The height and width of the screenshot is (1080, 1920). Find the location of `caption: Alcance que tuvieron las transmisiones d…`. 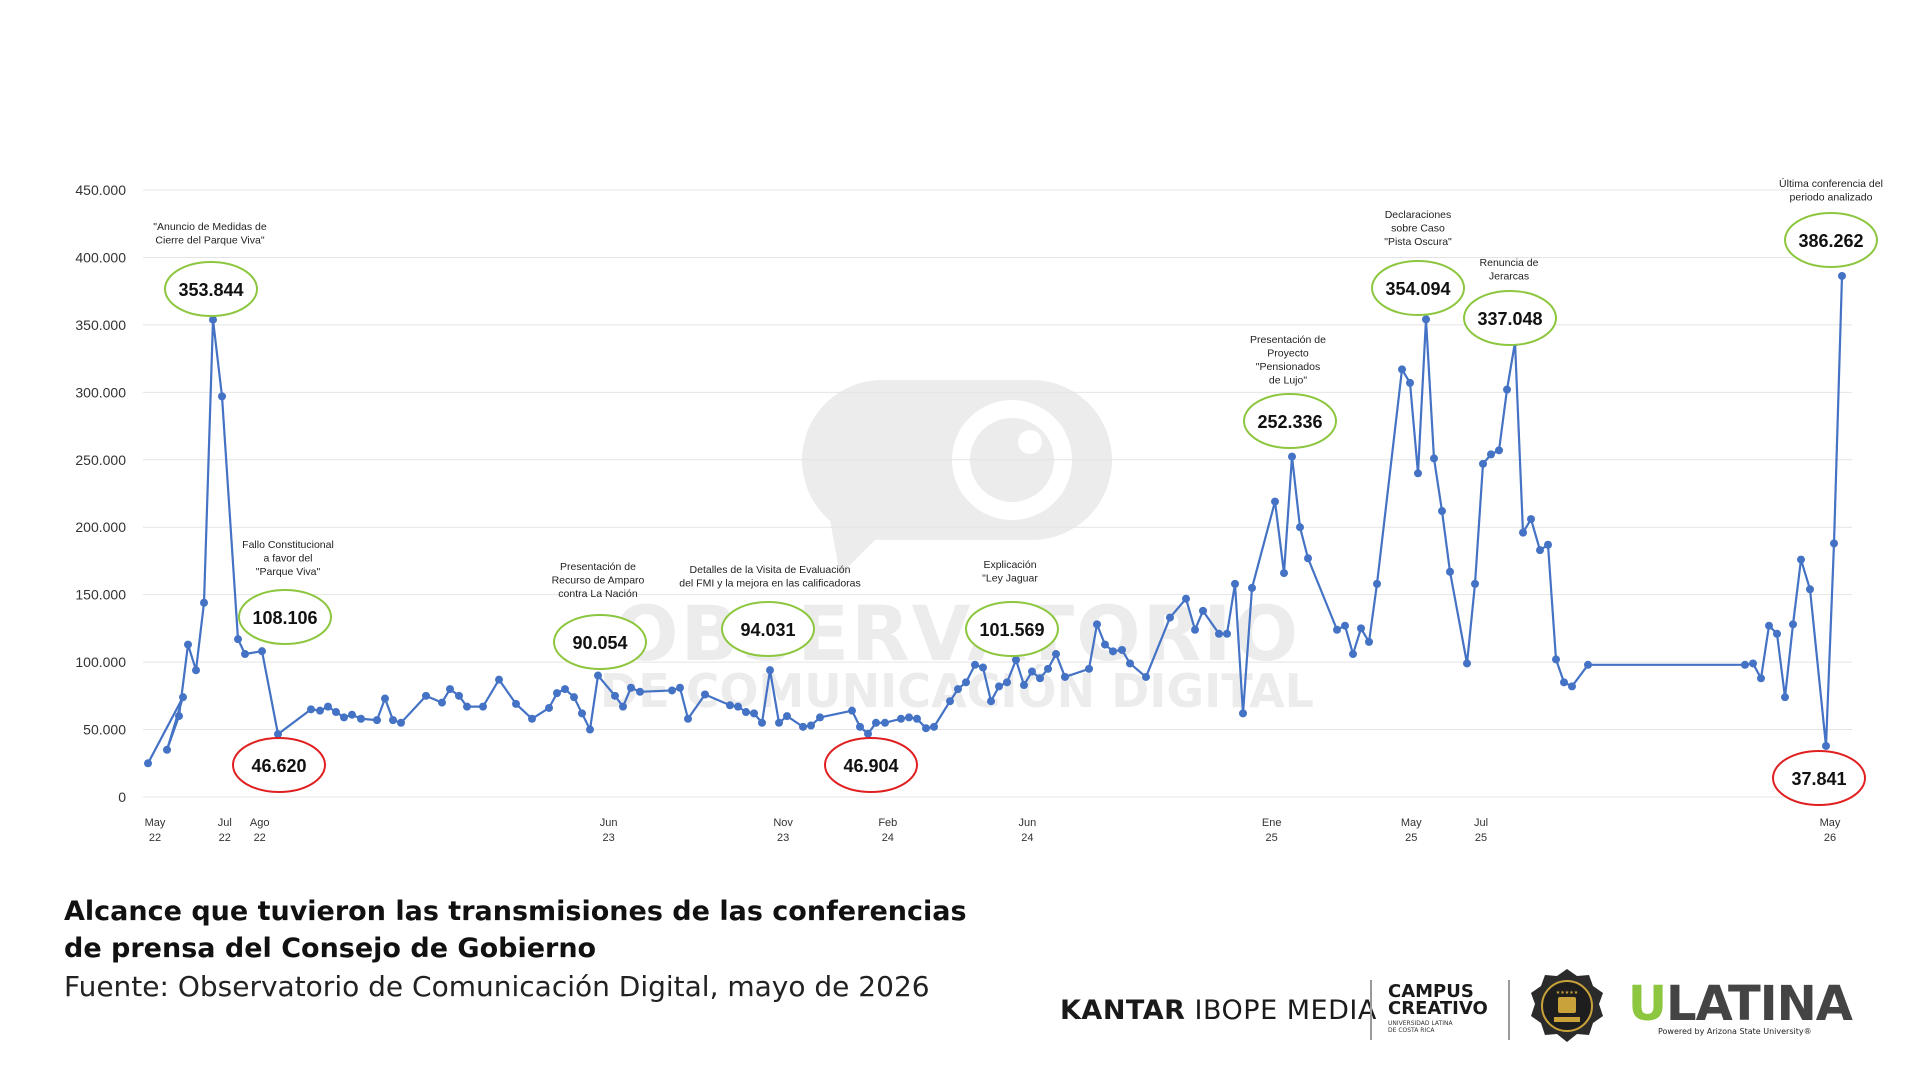

caption: Alcance que tuvieron las transmisiones d… is located at coordinates (564, 950).